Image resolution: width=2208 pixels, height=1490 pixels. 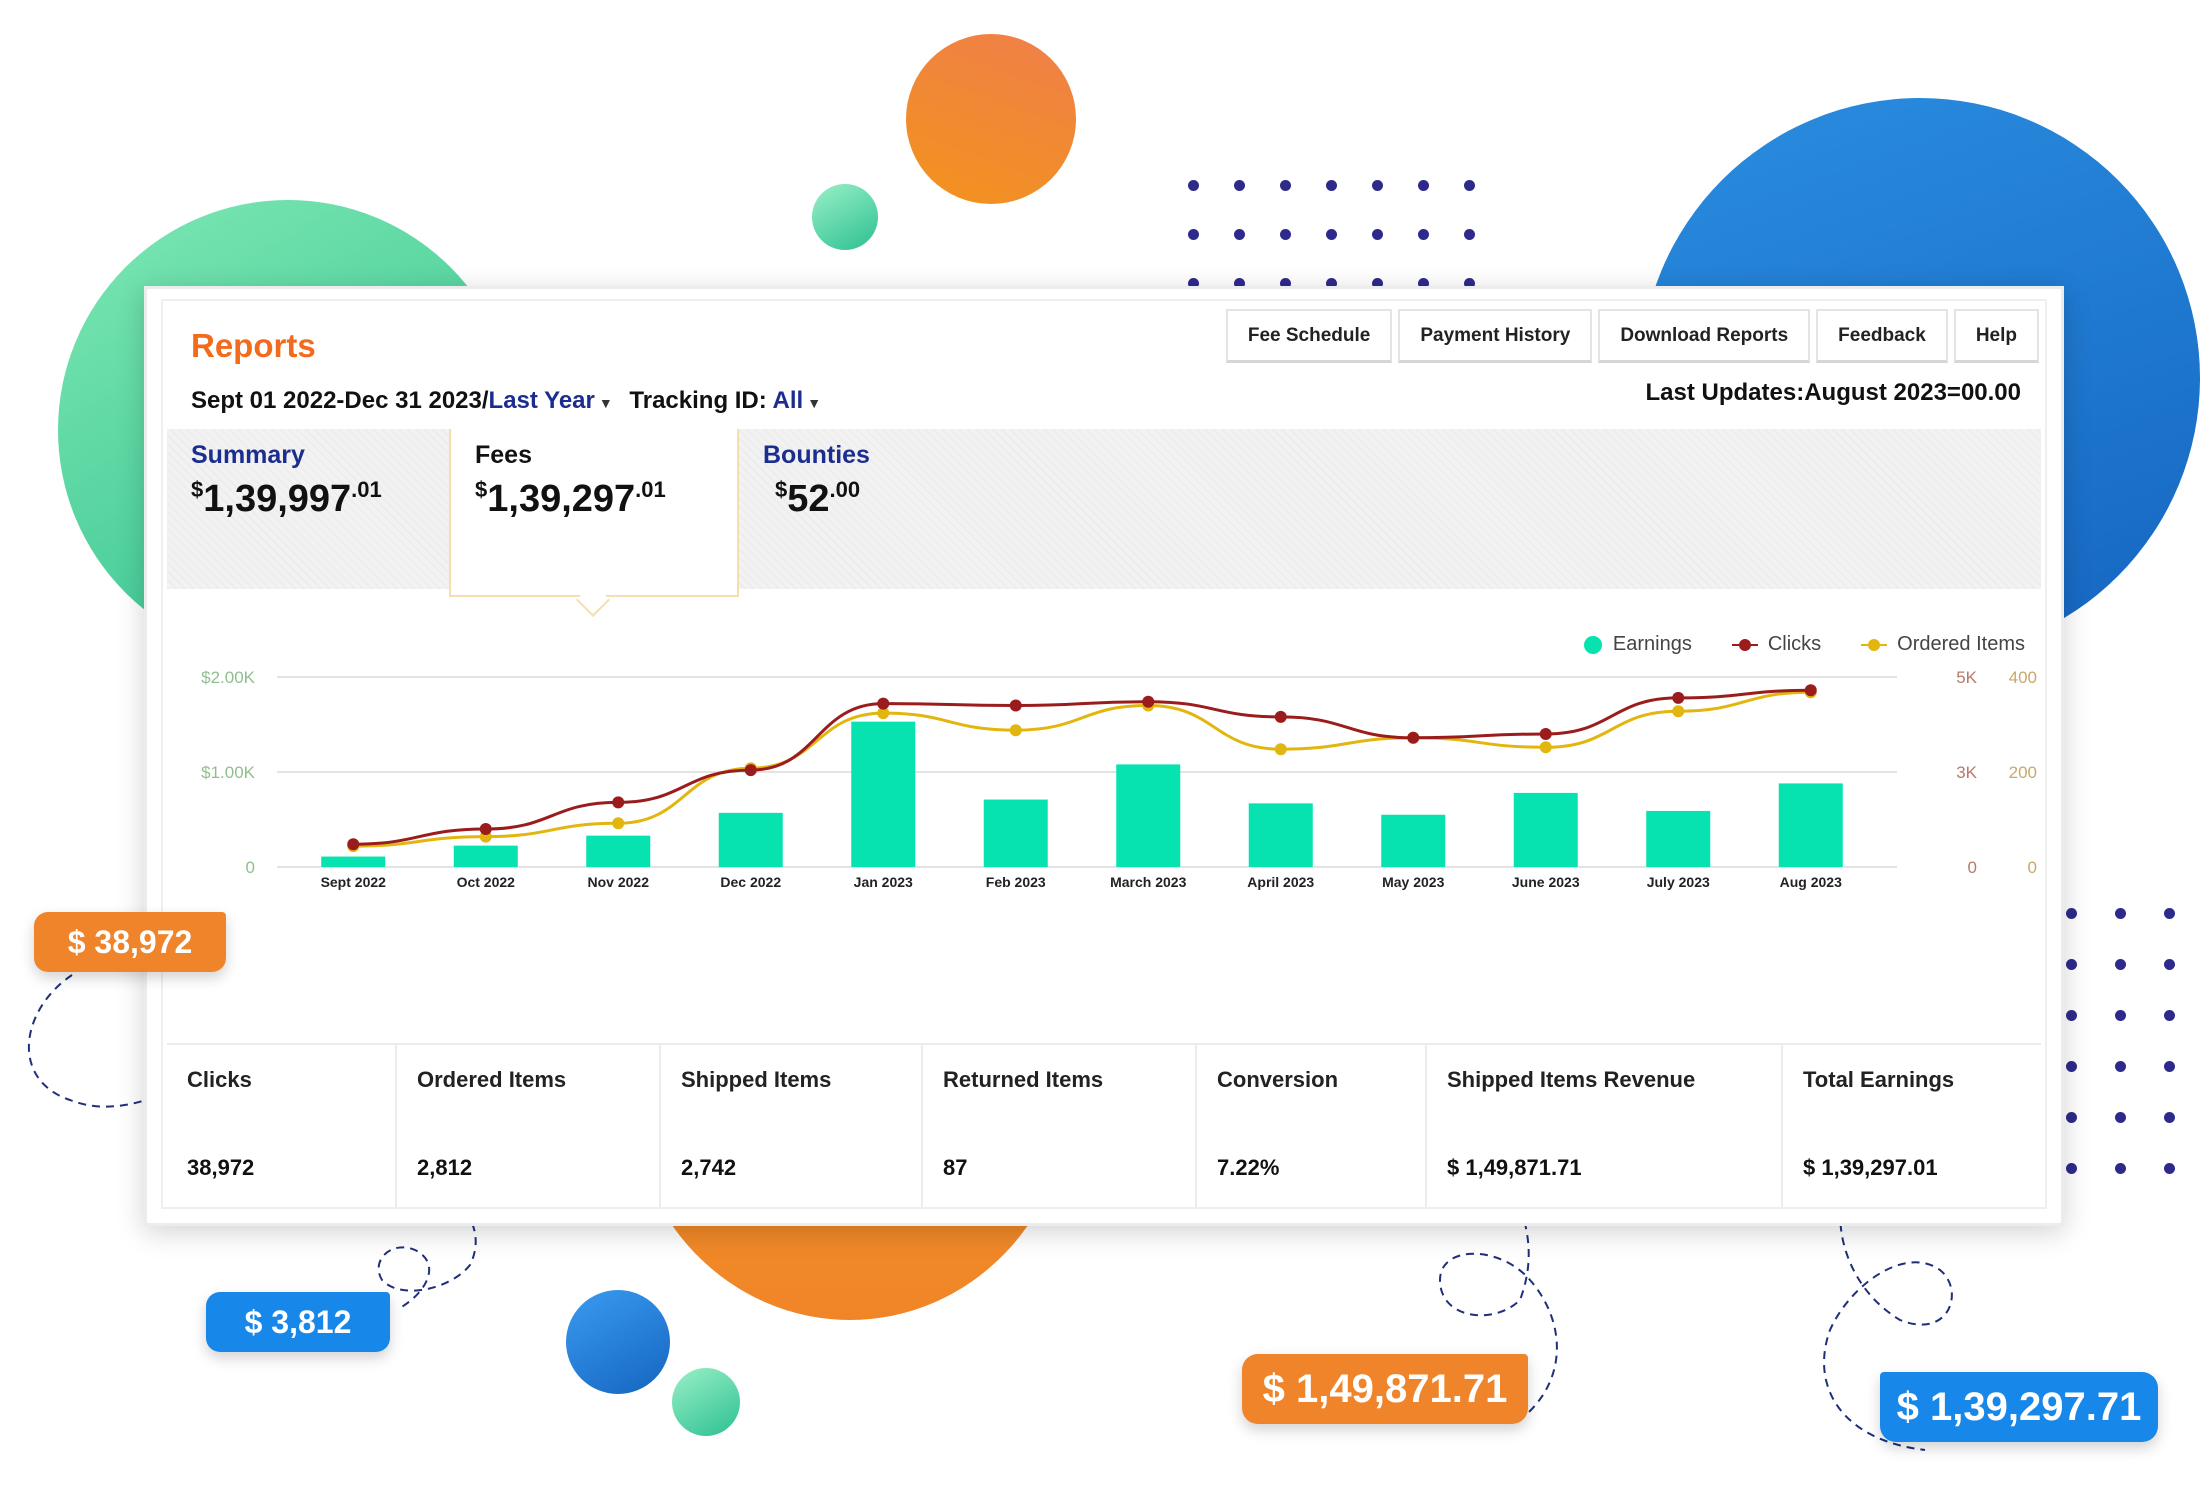 What do you see at coordinates (228, 772) in the screenshot?
I see `y-tick-label: $1.00K` at bounding box center [228, 772].